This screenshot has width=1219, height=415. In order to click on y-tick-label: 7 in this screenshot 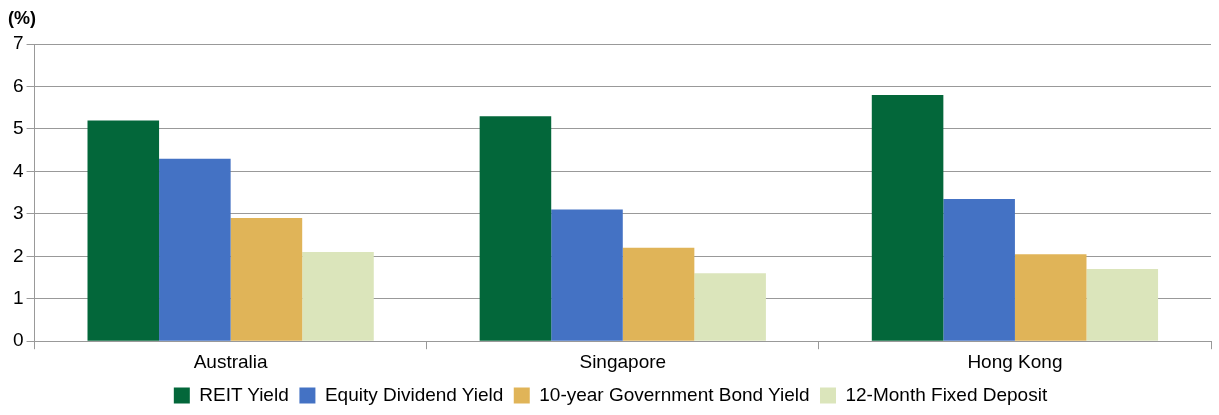, I will do `click(18, 43)`.